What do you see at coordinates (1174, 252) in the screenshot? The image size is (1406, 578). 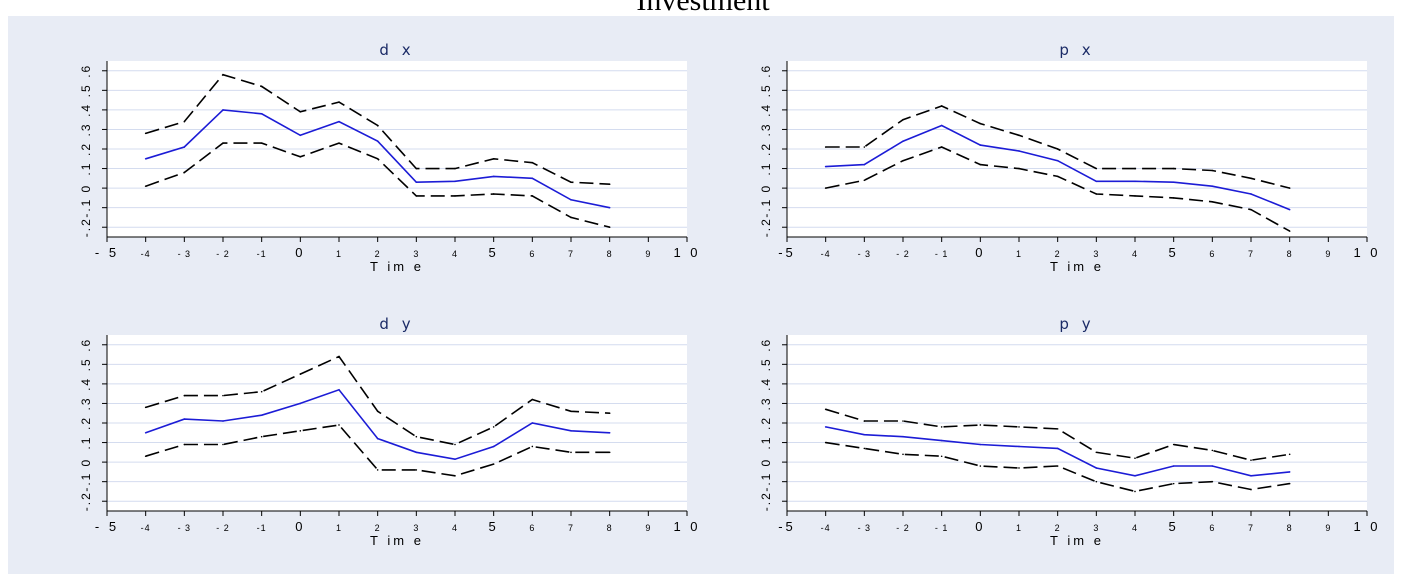 I see `x-tick-label: 5` at bounding box center [1174, 252].